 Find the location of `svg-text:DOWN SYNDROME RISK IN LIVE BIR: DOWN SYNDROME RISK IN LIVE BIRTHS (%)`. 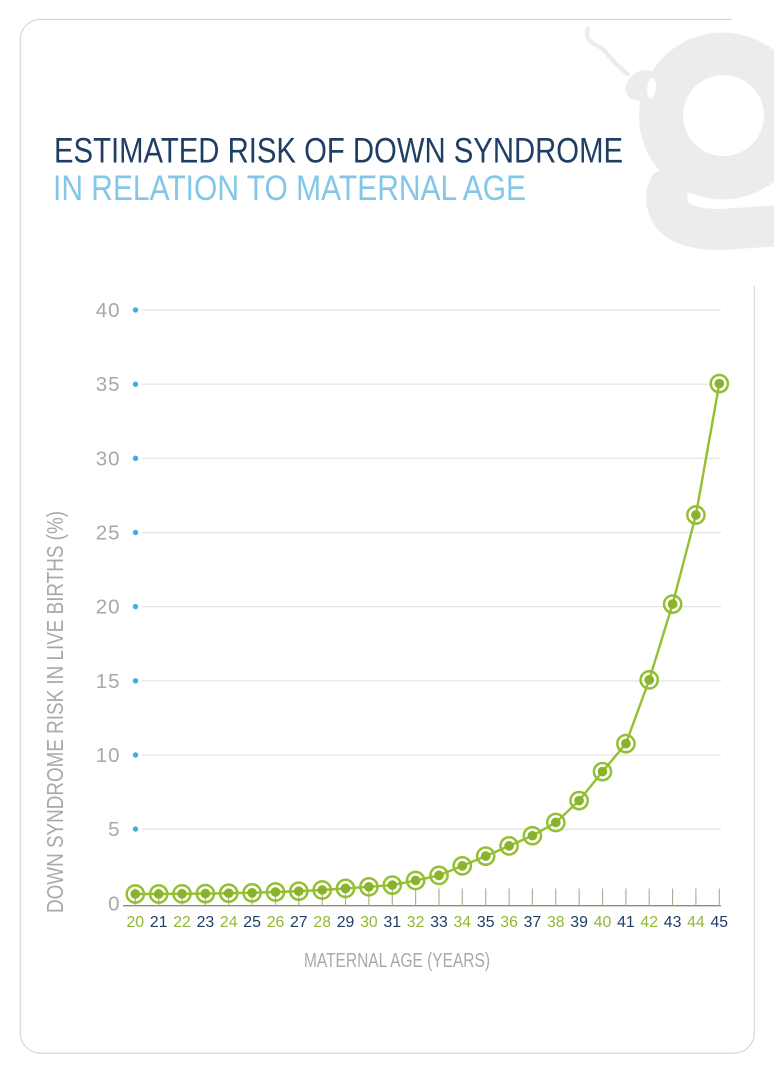

svg-text:DOWN SYNDROME RISK IN LIVE BIR: DOWN SYNDROME RISK IN LIVE BIRTHS (%) is located at coordinates (55, 712).